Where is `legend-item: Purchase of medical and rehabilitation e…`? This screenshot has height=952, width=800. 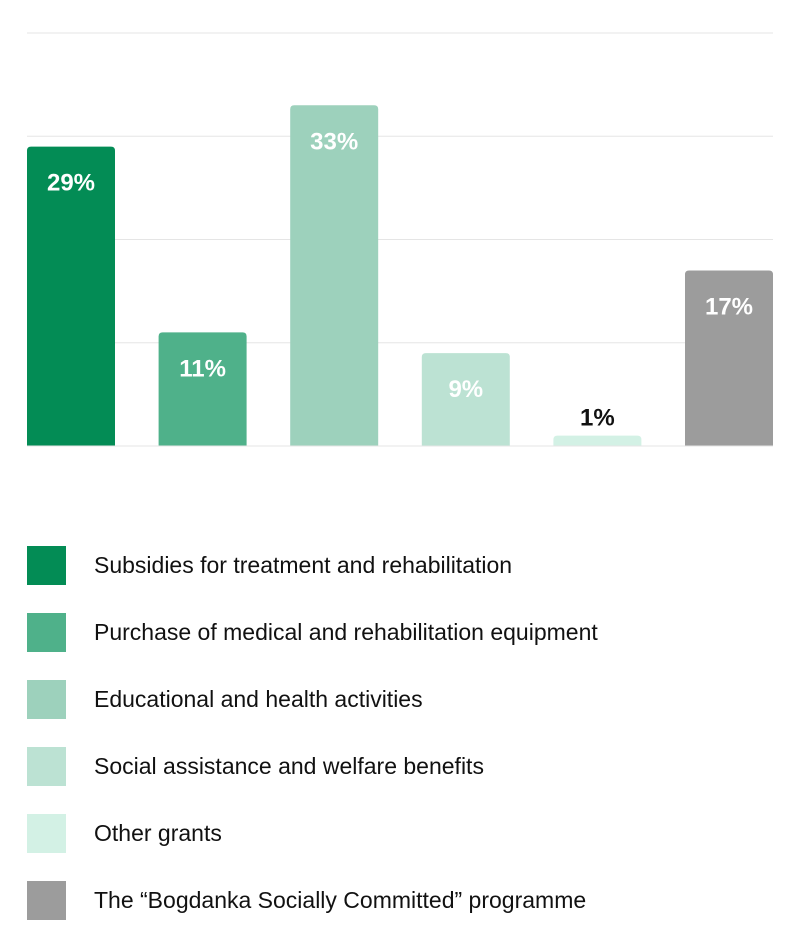 legend-item: Purchase of medical and rehabilitation e… is located at coordinates (407, 632).